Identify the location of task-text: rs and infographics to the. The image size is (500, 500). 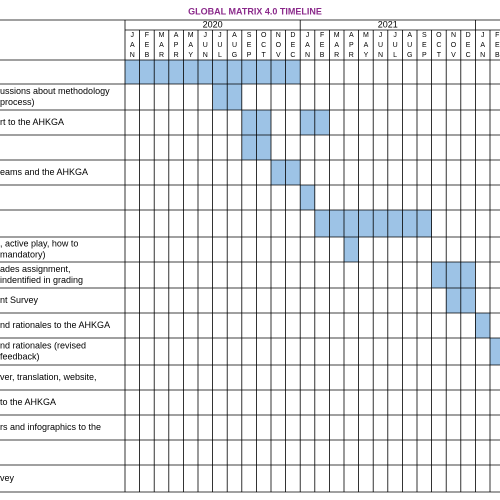
(50, 427).